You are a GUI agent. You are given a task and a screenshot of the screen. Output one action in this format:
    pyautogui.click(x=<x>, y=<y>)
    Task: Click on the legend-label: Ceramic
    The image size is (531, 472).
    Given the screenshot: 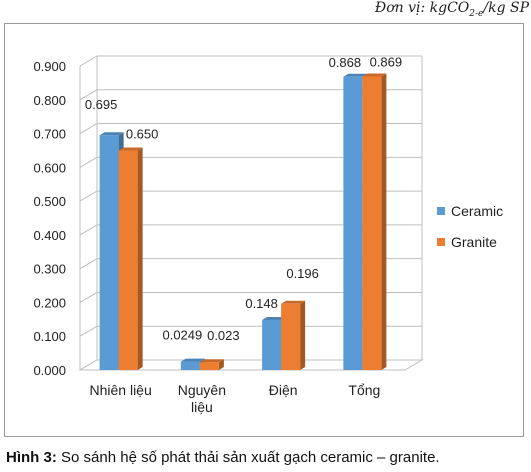 What is the action you would take?
    pyautogui.click(x=477, y=211)
    